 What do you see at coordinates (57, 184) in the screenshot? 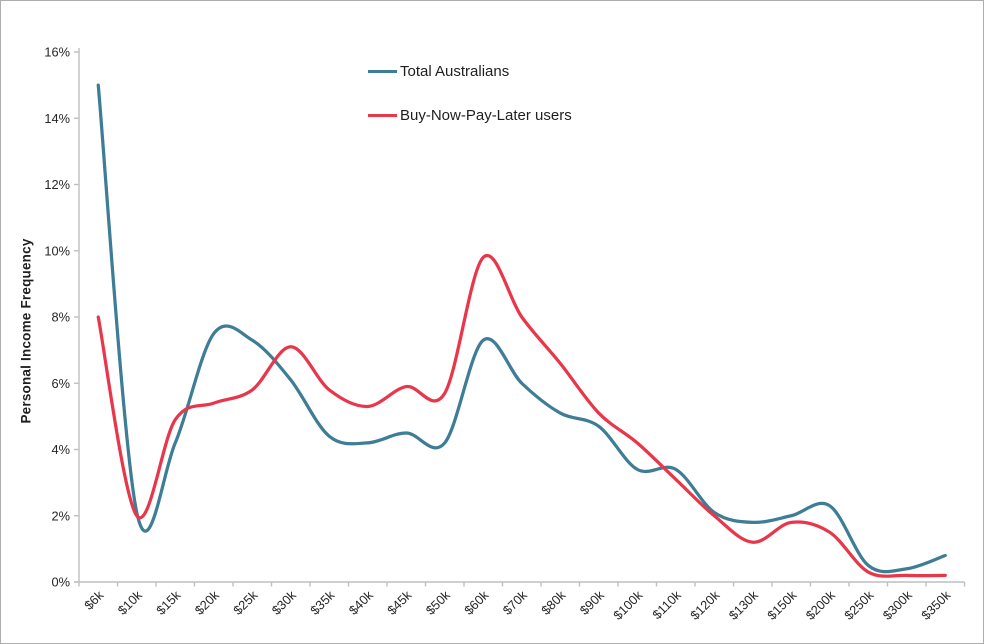
I see `y-tick-label: 12%` at bounding box center [57, 184].